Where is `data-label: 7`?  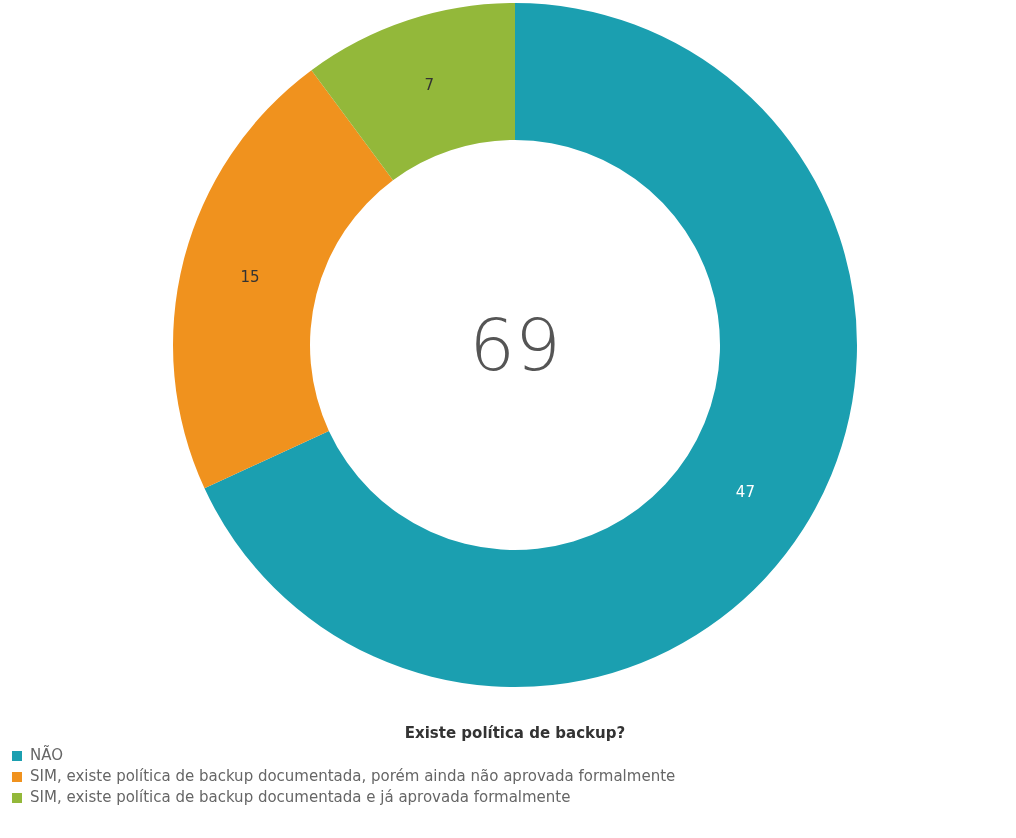 data-label: 7 is located at coordinates (429, 85).